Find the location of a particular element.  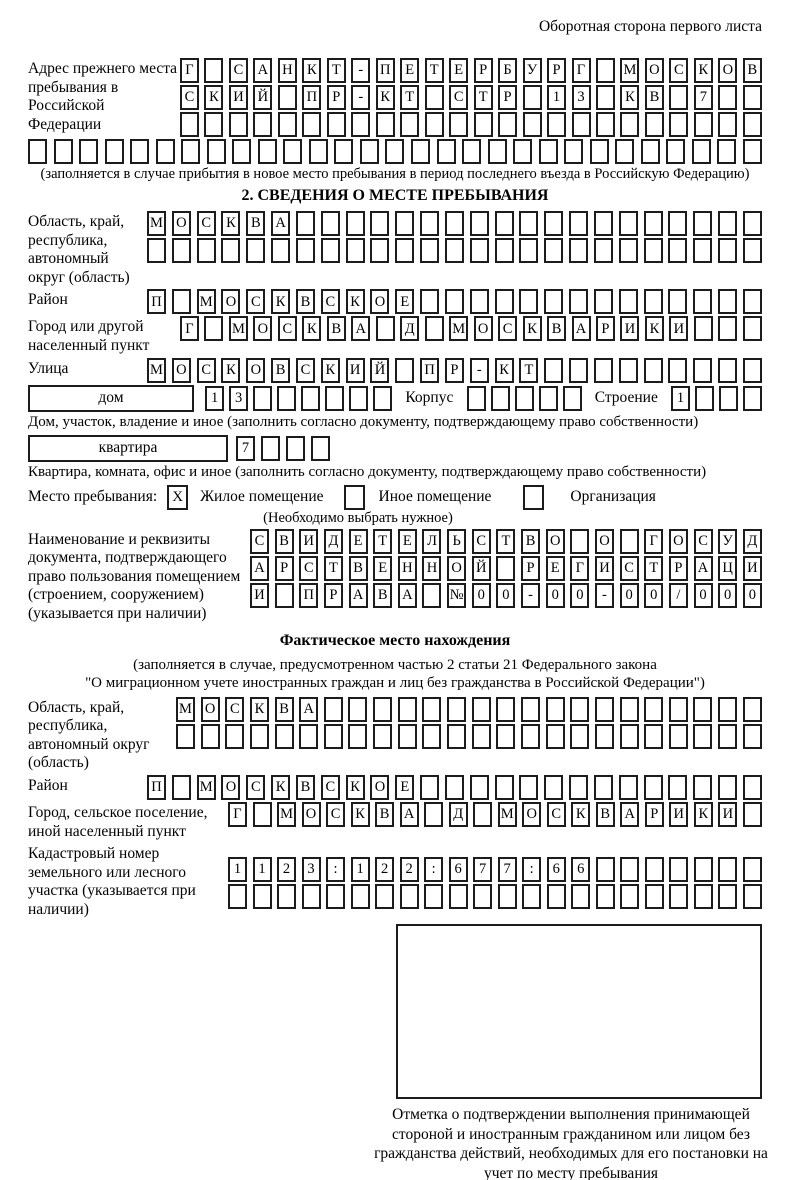

form-cell: / is located at coordinates (678, 595).